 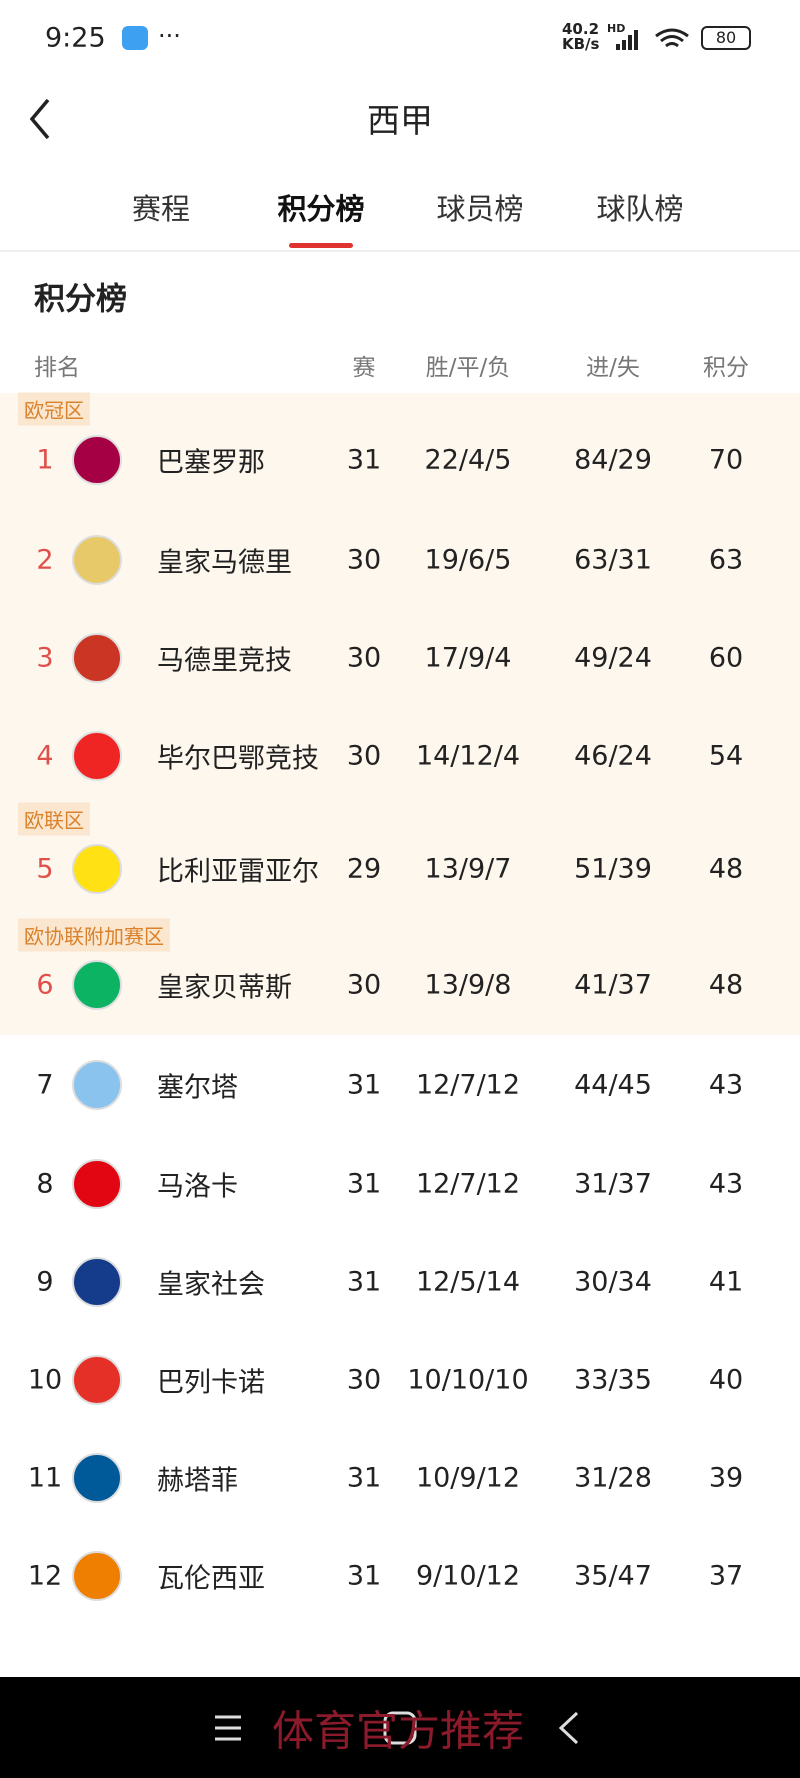 I want to click on points: 60, so click(x=726, y=658).